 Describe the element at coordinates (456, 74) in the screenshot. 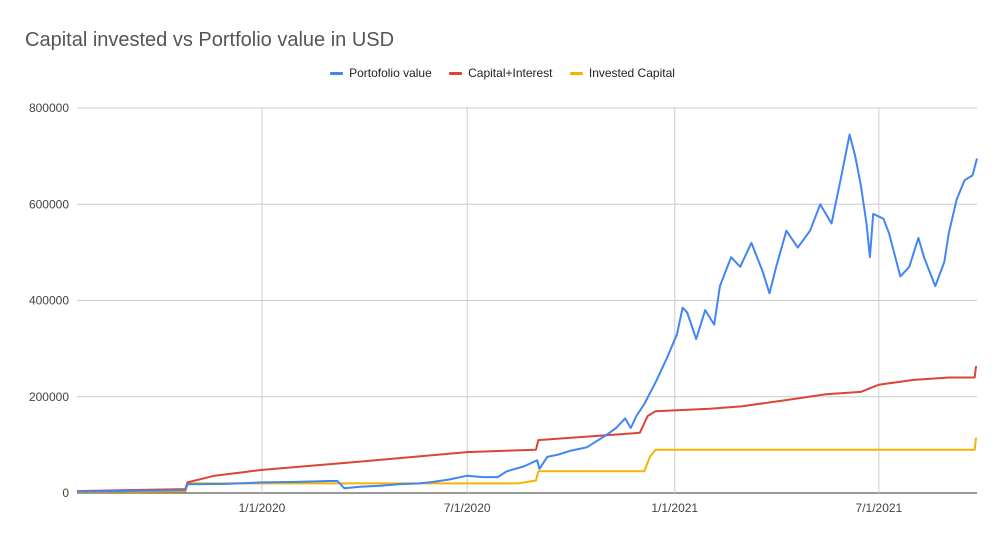

I see `legend-swatch-capital-interest` at that location.